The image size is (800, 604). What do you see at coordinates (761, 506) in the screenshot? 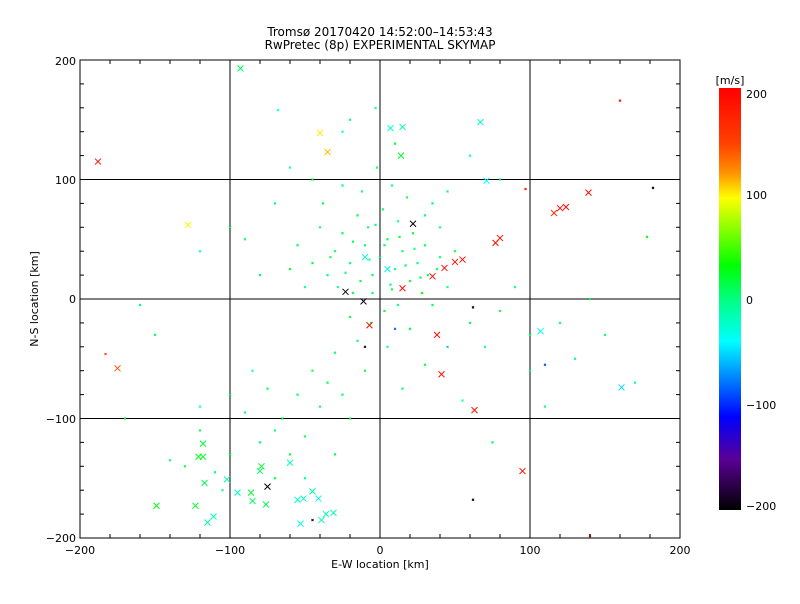
I see `colorbar-tick-label: −200` at bounding box center [761, 506].